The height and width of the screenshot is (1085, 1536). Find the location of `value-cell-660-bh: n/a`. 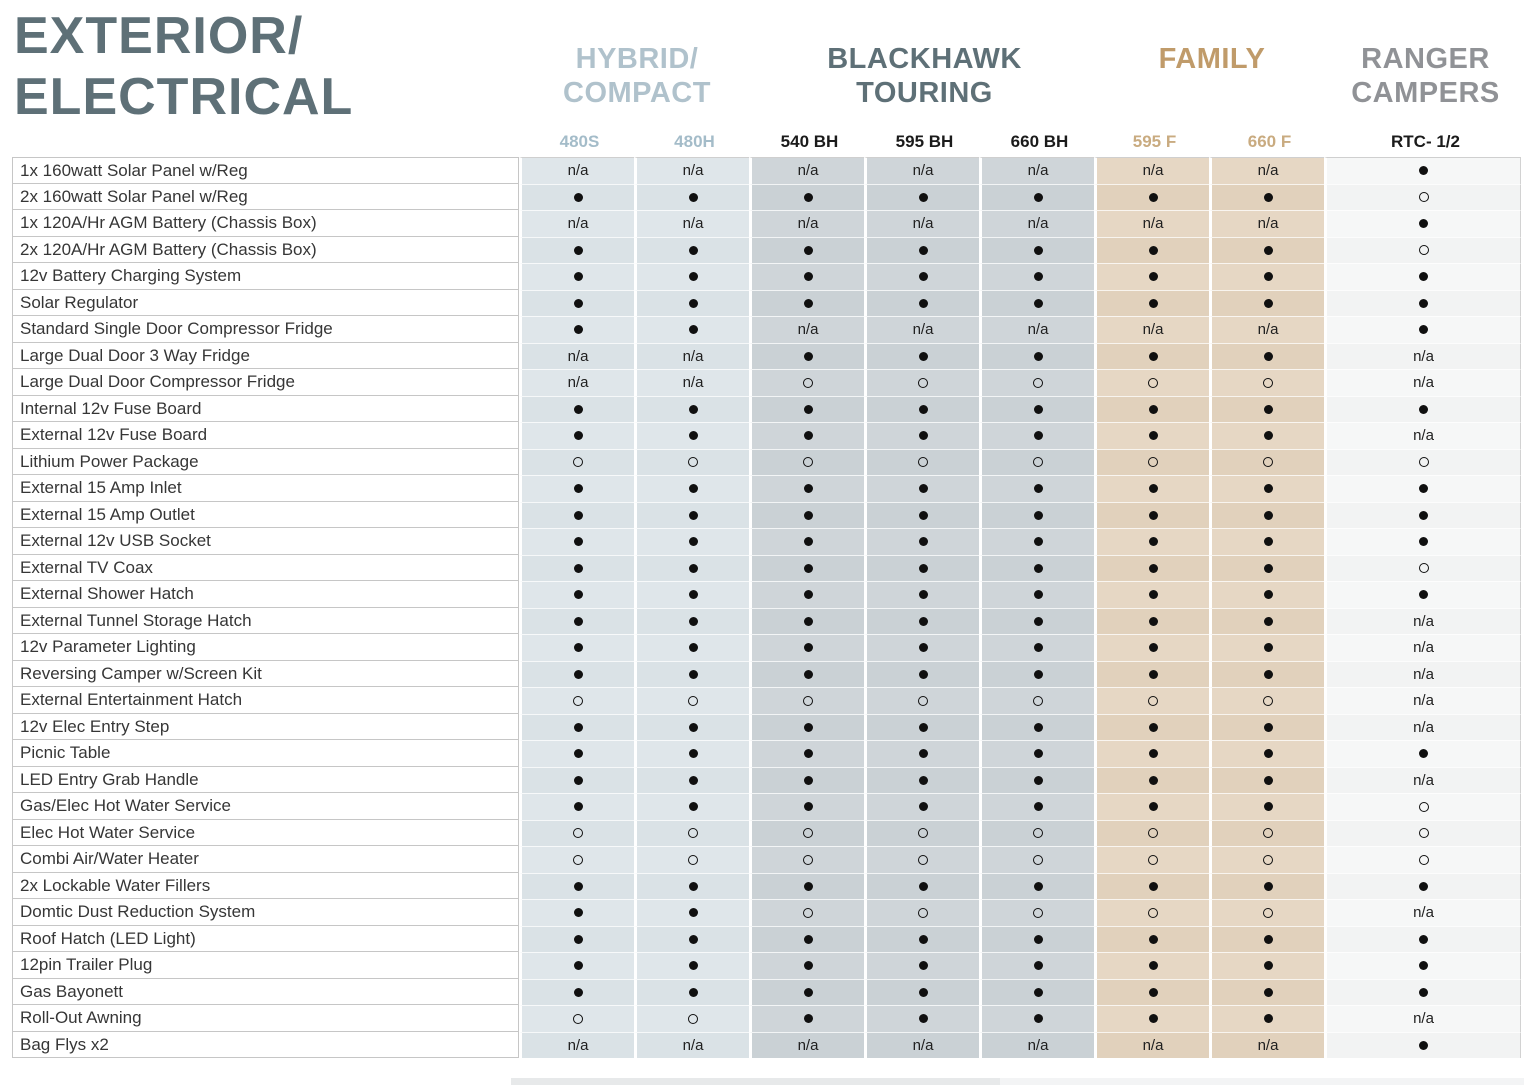

value-cell-660-bh: n/a is located at coordinates (1036, 170).